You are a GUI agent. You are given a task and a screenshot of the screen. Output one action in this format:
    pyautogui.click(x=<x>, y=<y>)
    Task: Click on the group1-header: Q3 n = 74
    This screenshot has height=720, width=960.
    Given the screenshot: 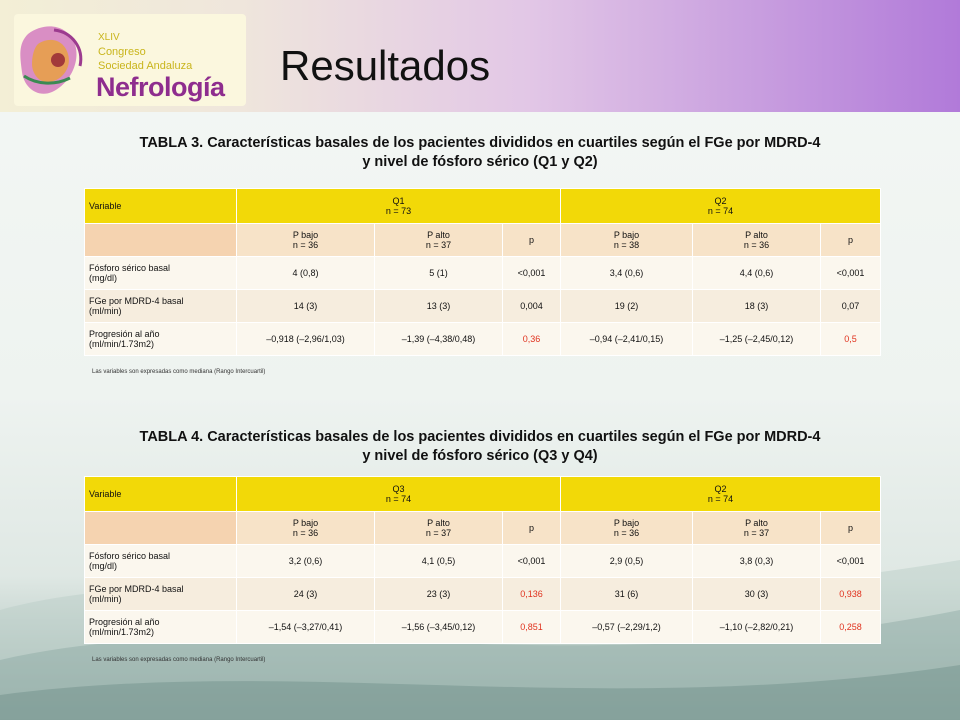 What is the action you would take?
    pyautogui.click(x=398, y=494)
    